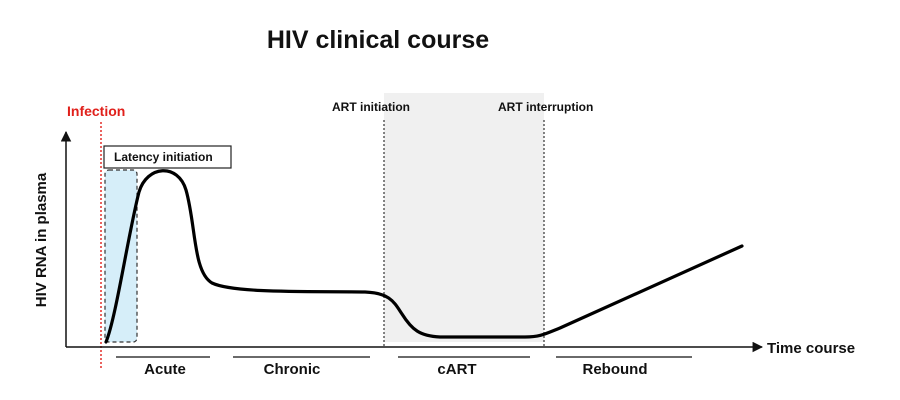  Describe the element at coordinates (378, 40) in the screenshot. I see `diagram-title: HIV clinical course` at that location.